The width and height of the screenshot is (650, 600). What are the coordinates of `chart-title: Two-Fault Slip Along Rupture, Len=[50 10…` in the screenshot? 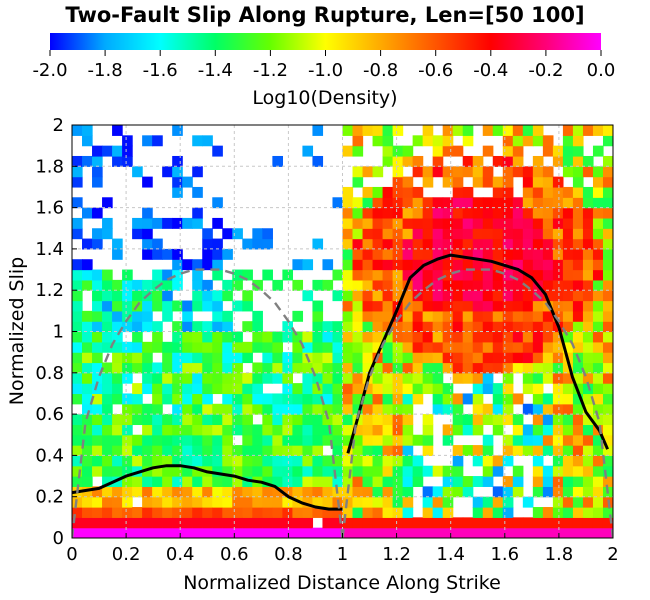 It's located at (324, 15).